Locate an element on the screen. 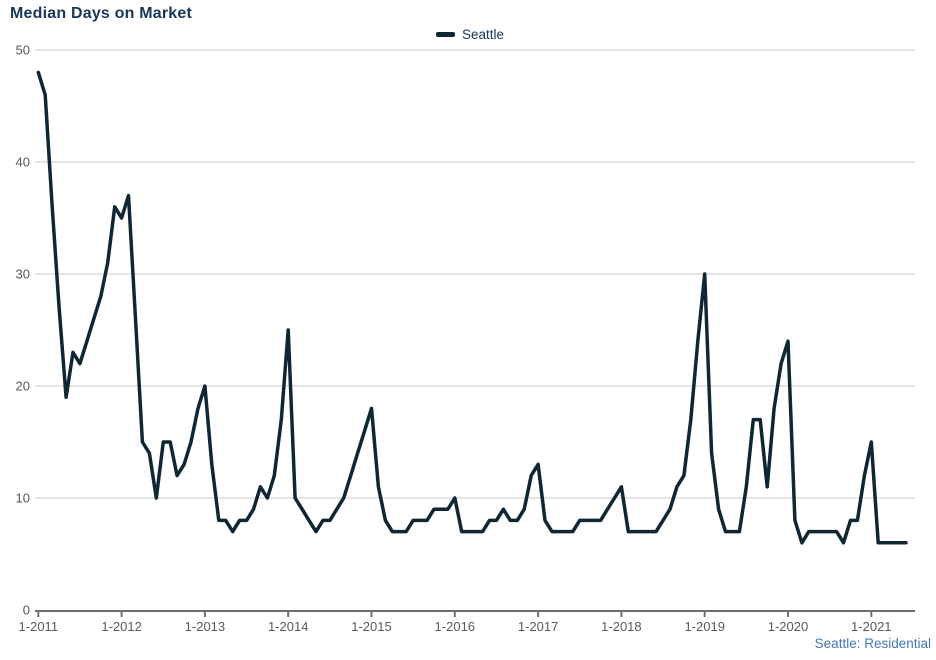 This screenshot has height=660, width=936. seattle-residential-link: Seattle: Residential is located at coordinates (872, 643).